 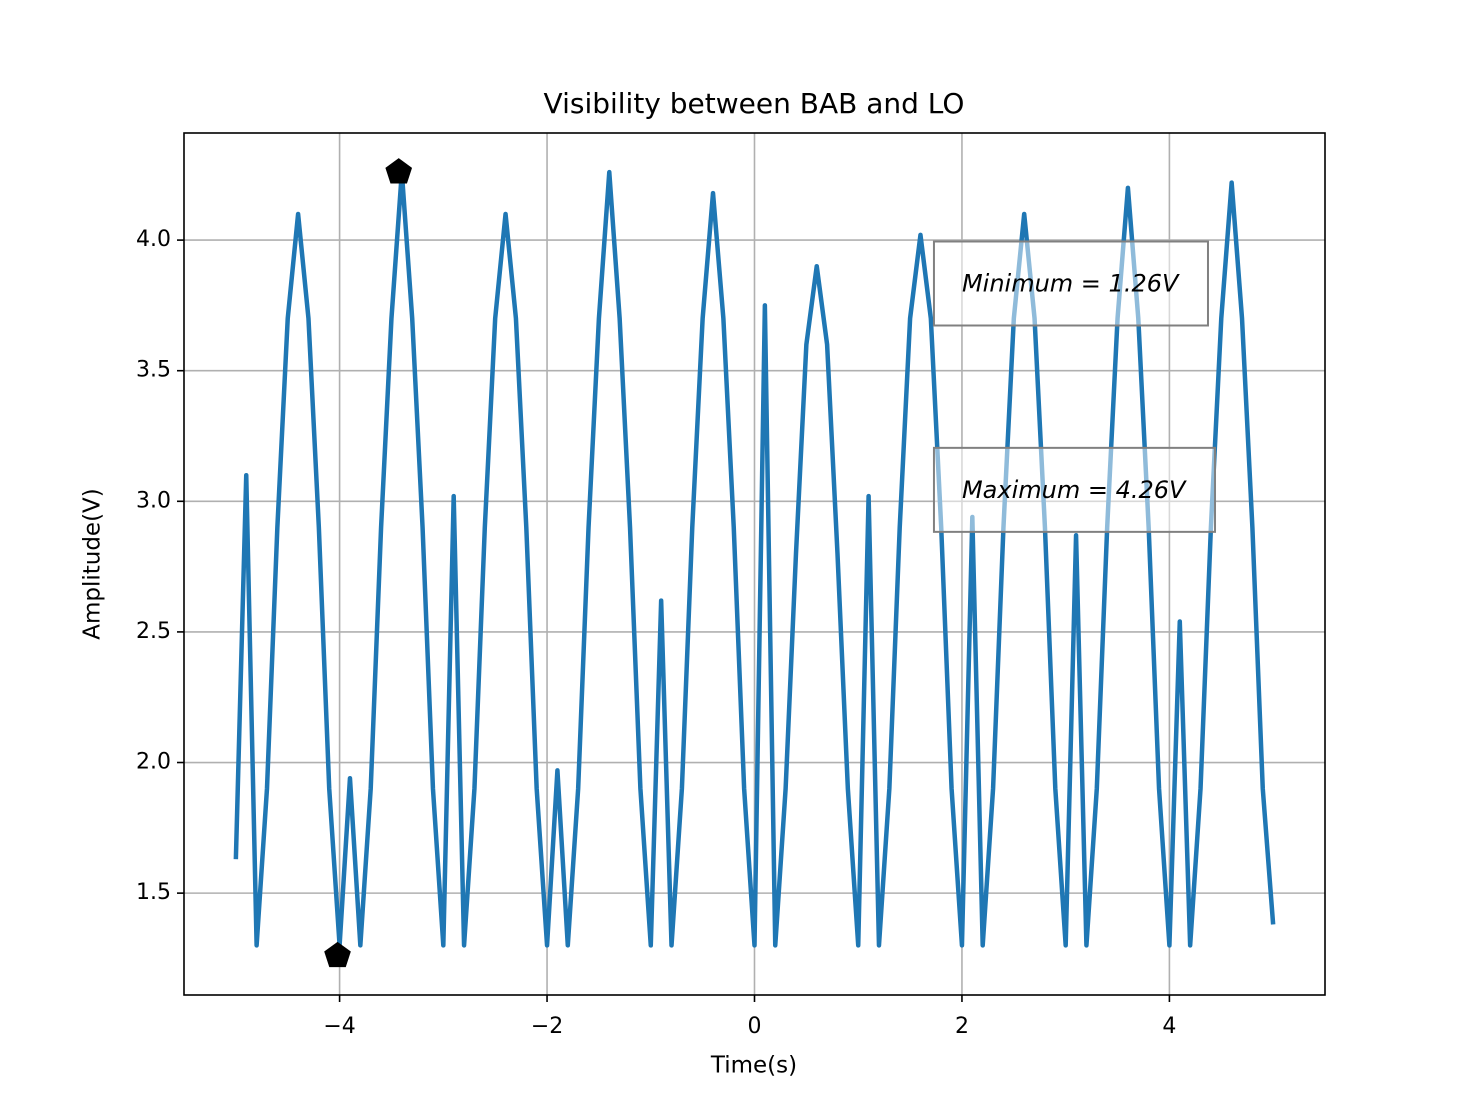 I want to click on y-tick-label: 4.0, so click(x=153, y=239).